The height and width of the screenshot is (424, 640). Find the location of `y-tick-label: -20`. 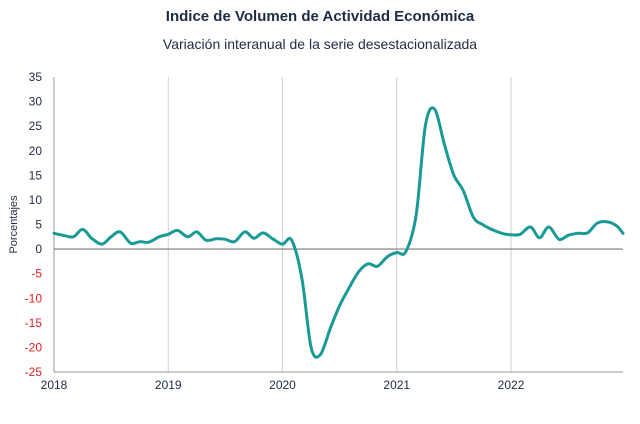

y-tick-label: -20 is located at coordinates (34, 347).